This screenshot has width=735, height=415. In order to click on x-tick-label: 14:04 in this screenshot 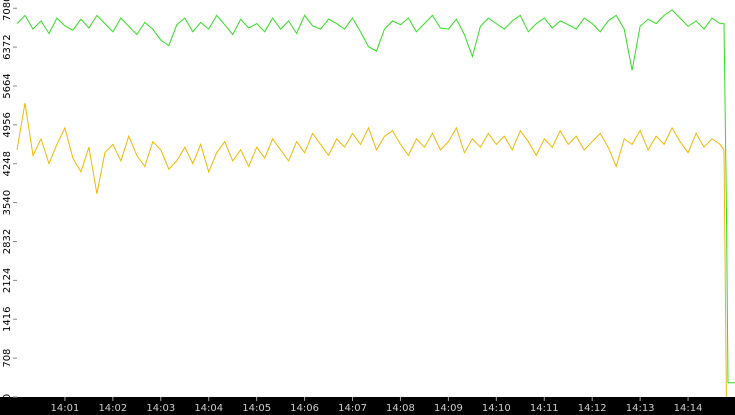, I will do `click(208, 408)`.